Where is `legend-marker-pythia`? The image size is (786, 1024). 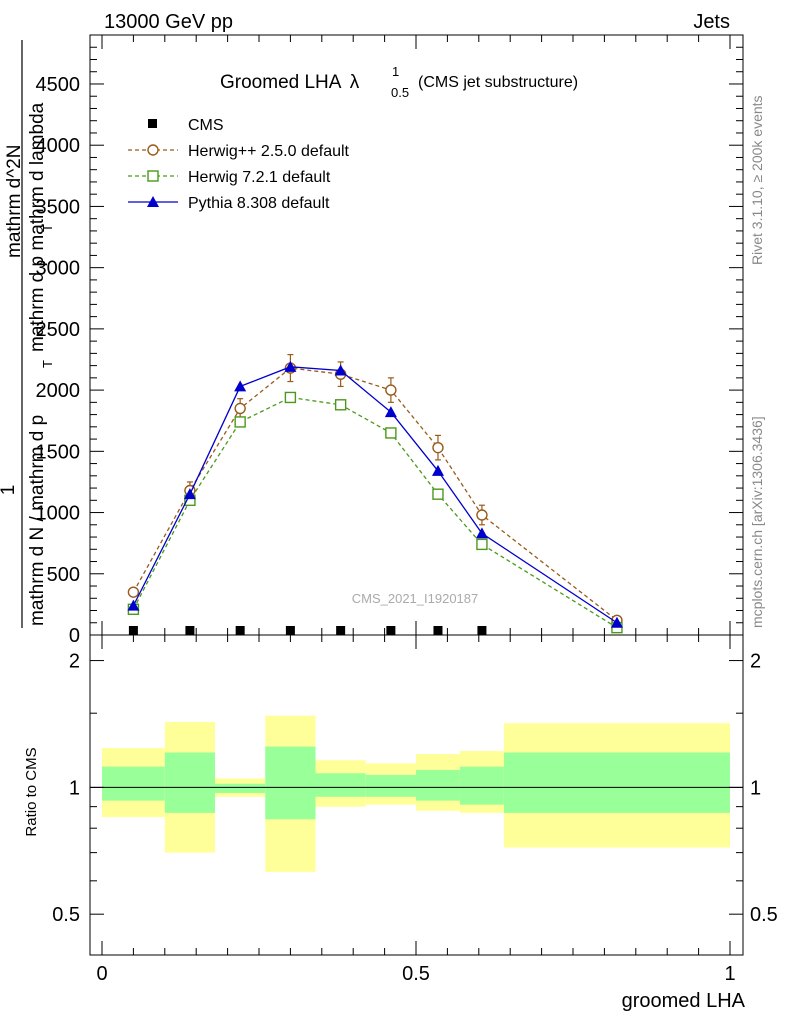 legend-marker-pythia is located at coordinates (153, 201).